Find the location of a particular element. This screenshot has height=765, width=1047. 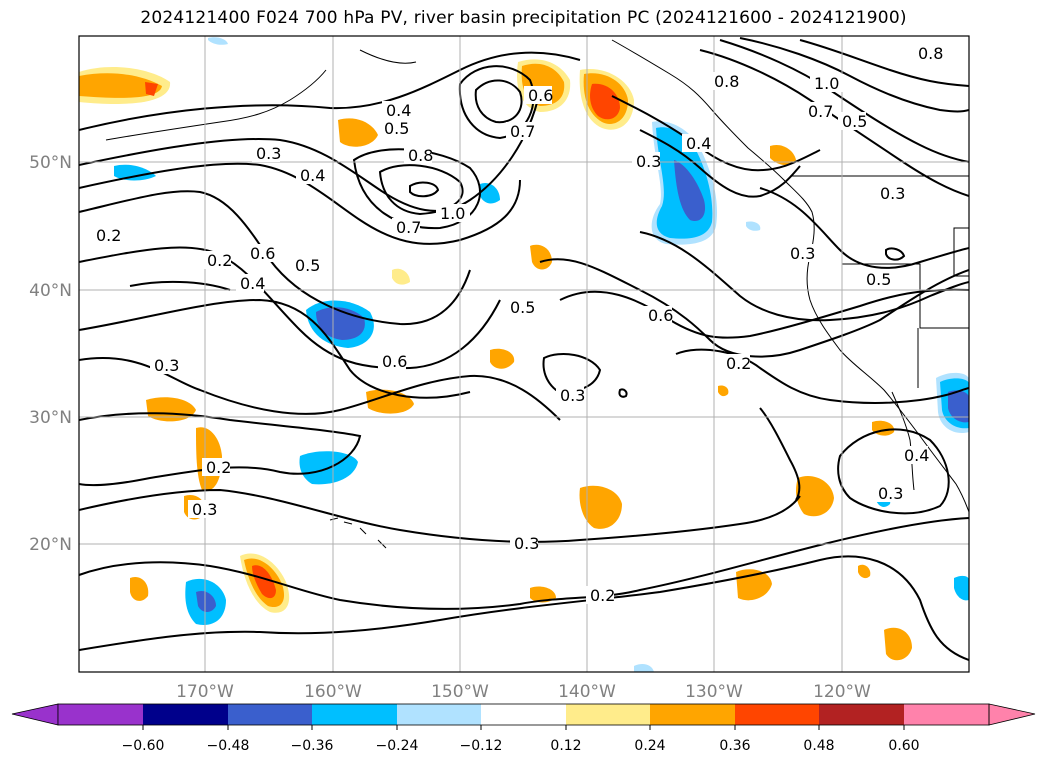

colorbar-tick: 0.48 is located at coordinates (818, 746).